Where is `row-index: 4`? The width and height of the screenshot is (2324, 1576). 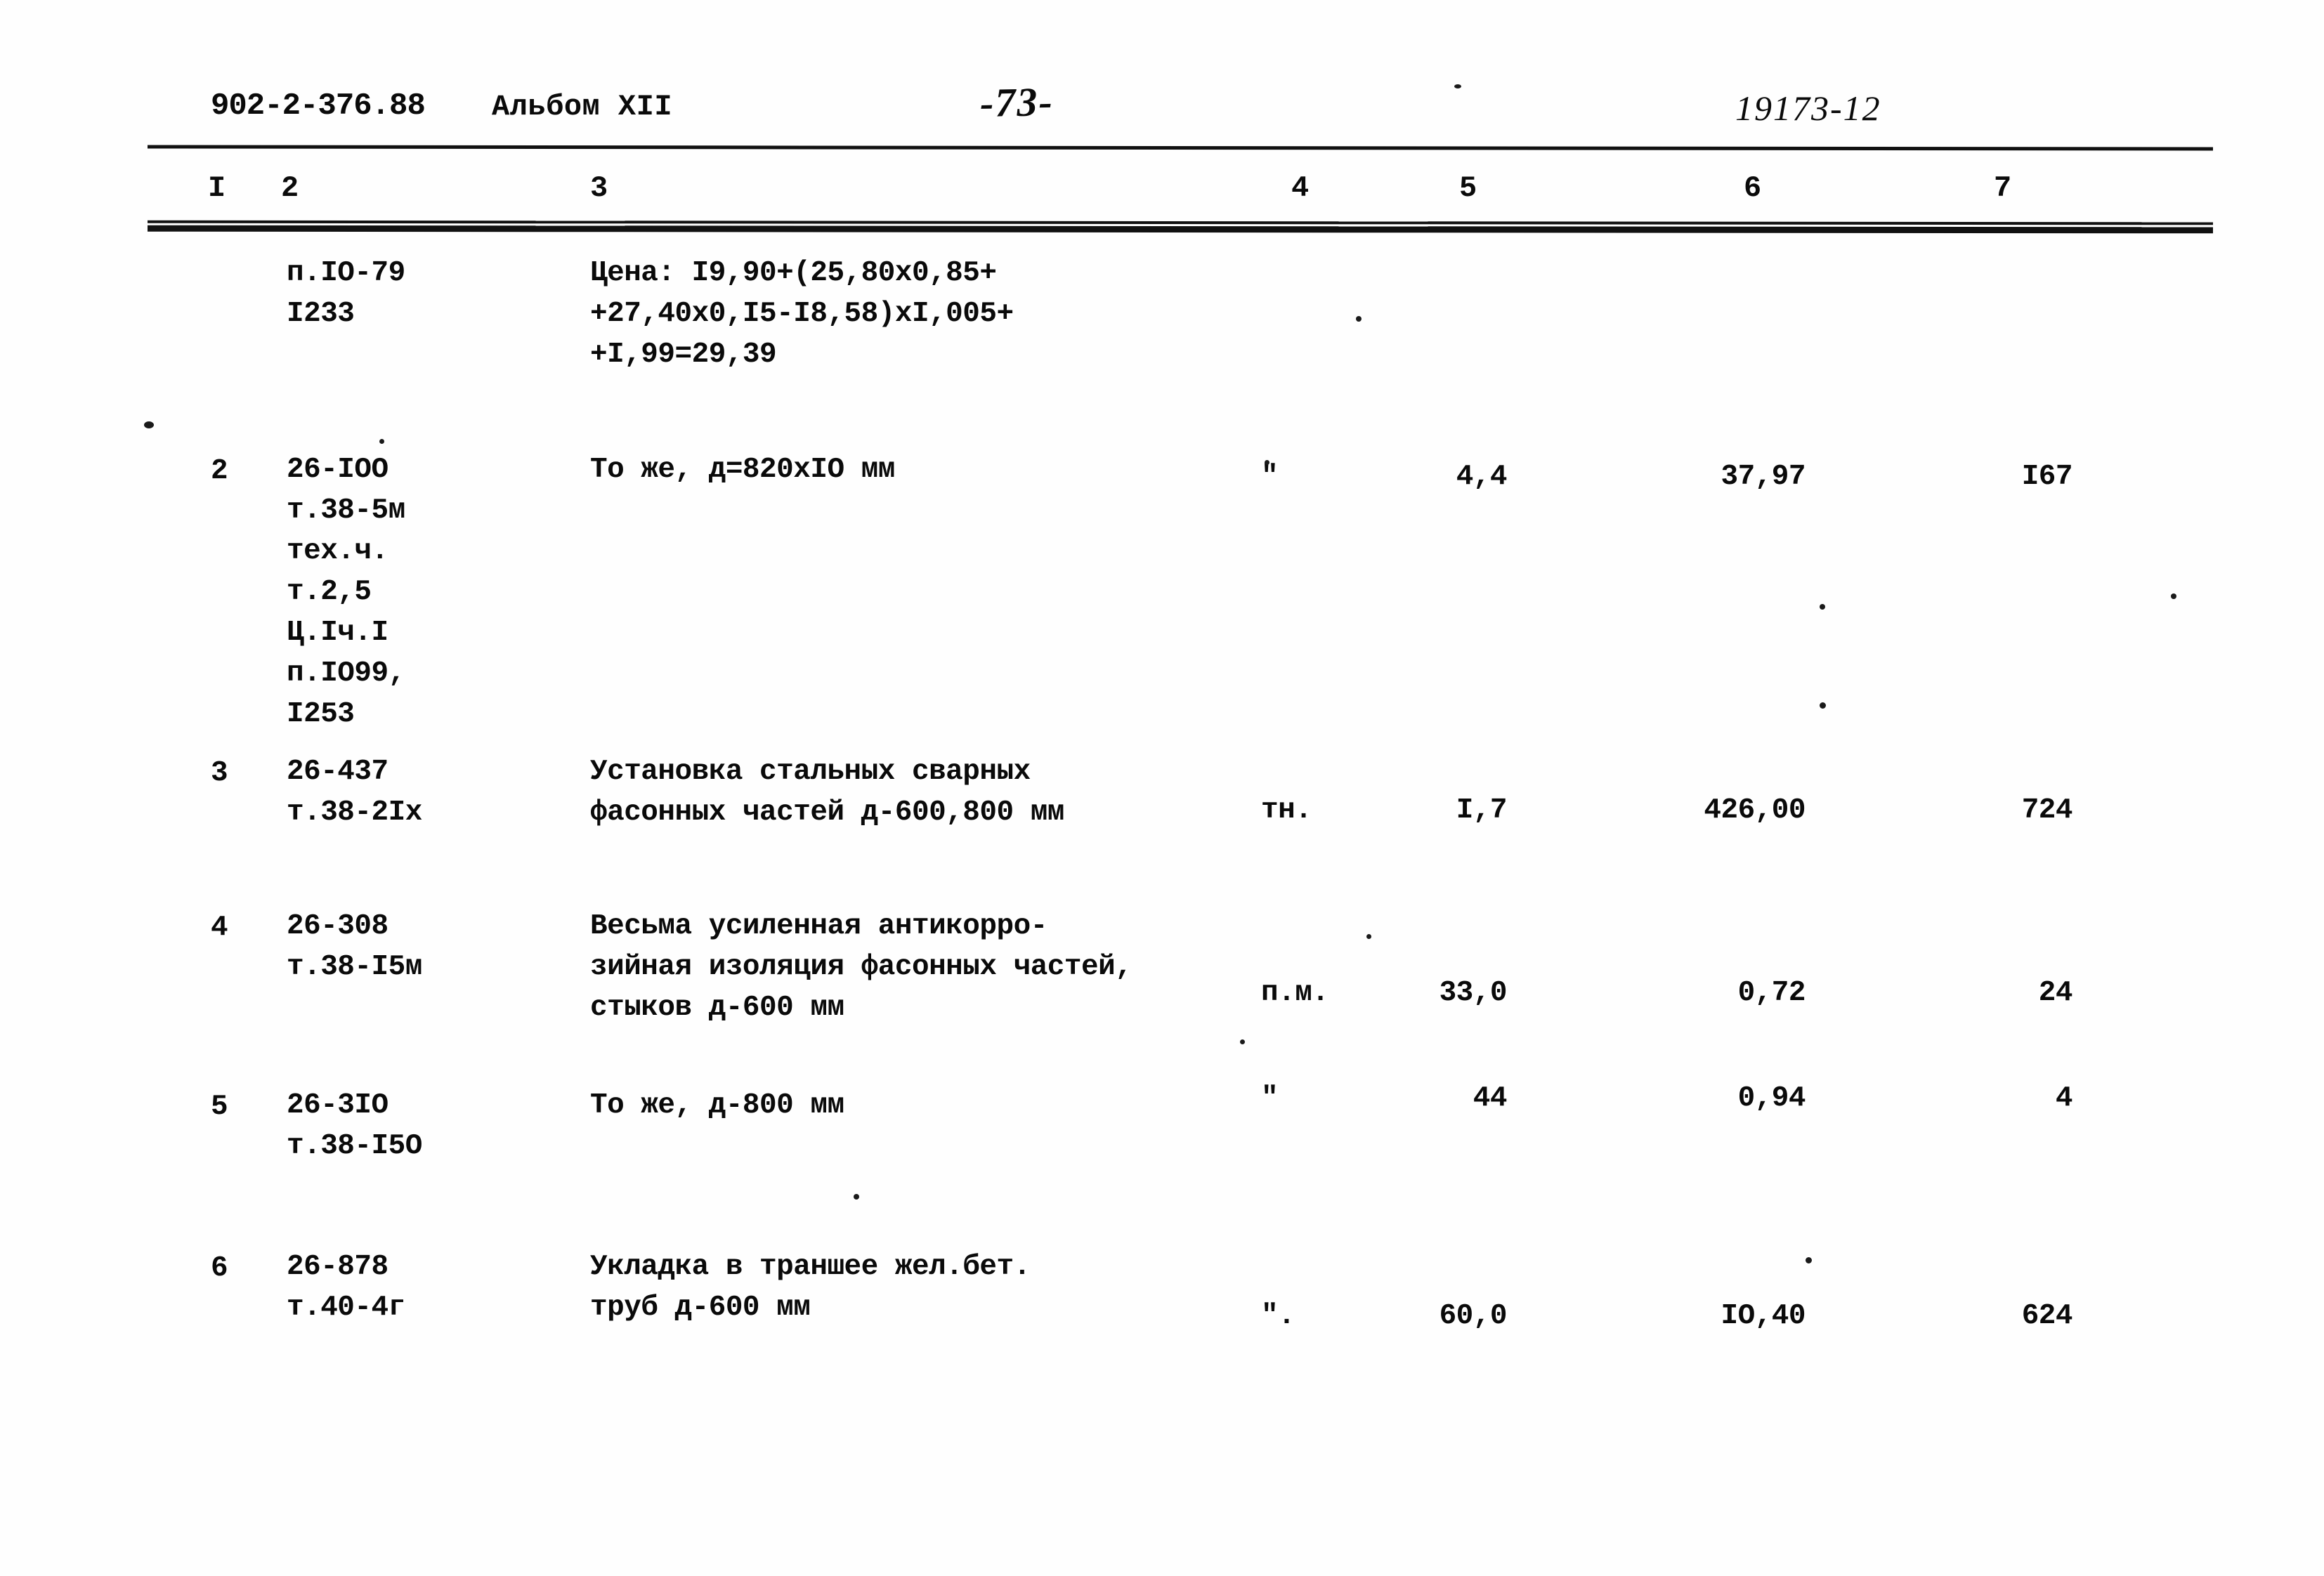 row-index: 4 is located at coordinates (219, 928).